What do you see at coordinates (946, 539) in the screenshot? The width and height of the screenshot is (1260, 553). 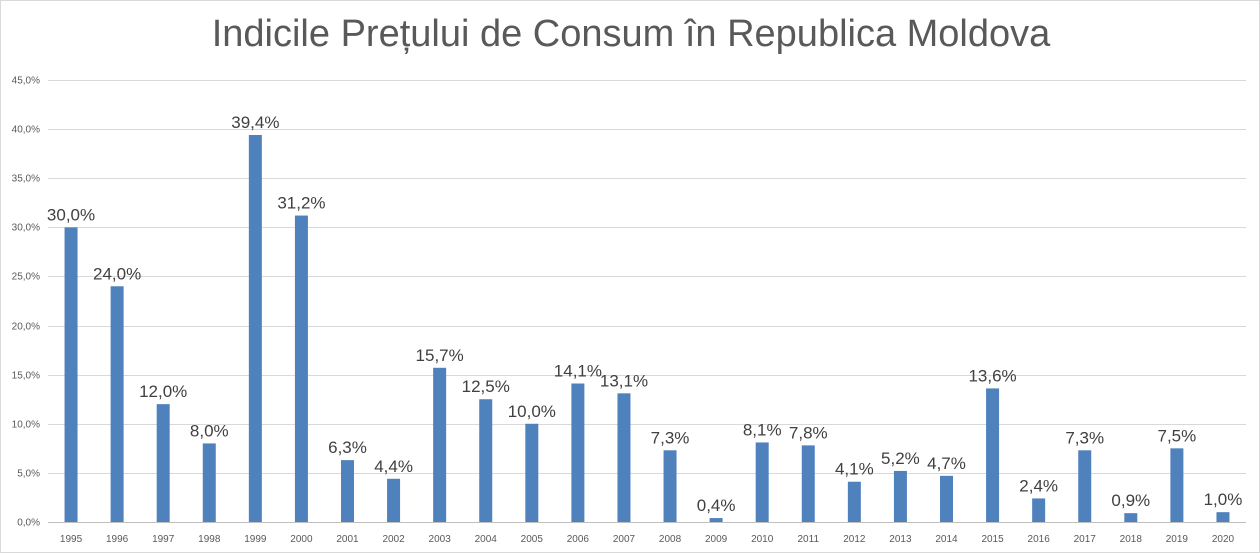 I see `x-tick-label: 2014` at bounding box center [946, 539].